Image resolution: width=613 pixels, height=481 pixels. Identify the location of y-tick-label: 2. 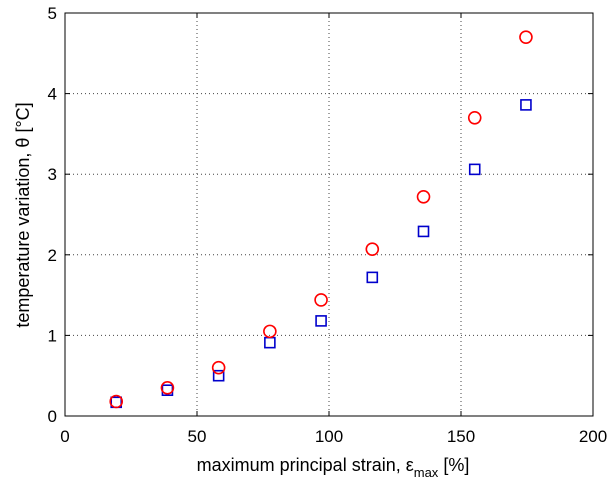
(52, 255).